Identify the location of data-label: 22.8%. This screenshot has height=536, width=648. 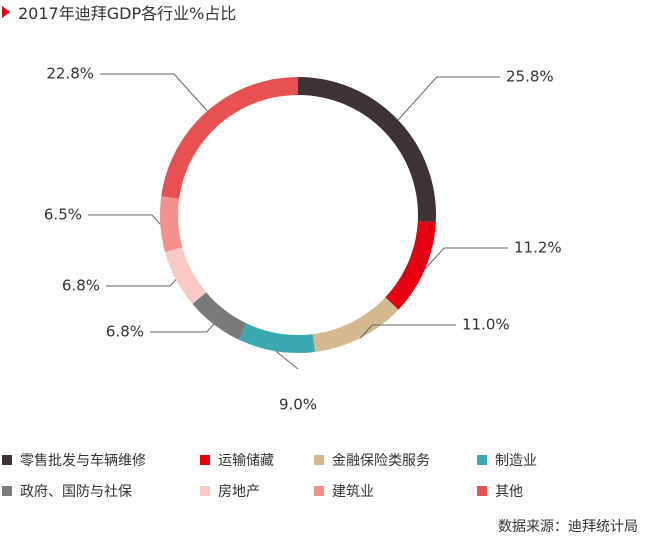
(70, 74).